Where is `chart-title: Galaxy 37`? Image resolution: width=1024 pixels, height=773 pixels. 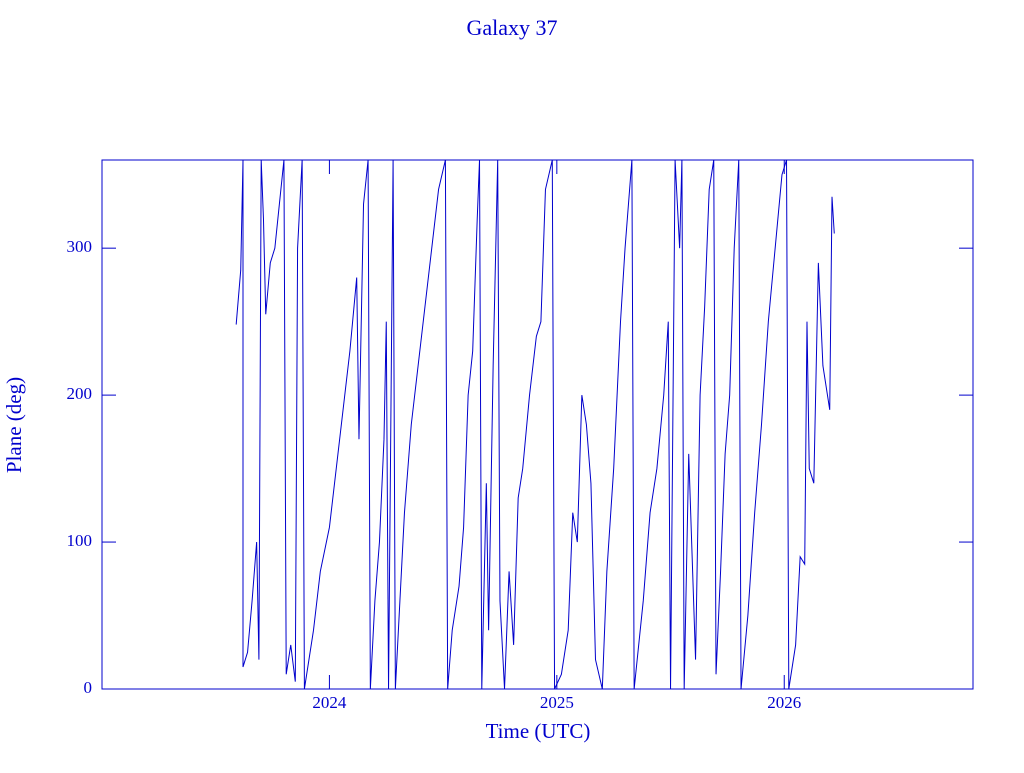
chart-title: Galaxy 37 is located at coordinates (511, 27).